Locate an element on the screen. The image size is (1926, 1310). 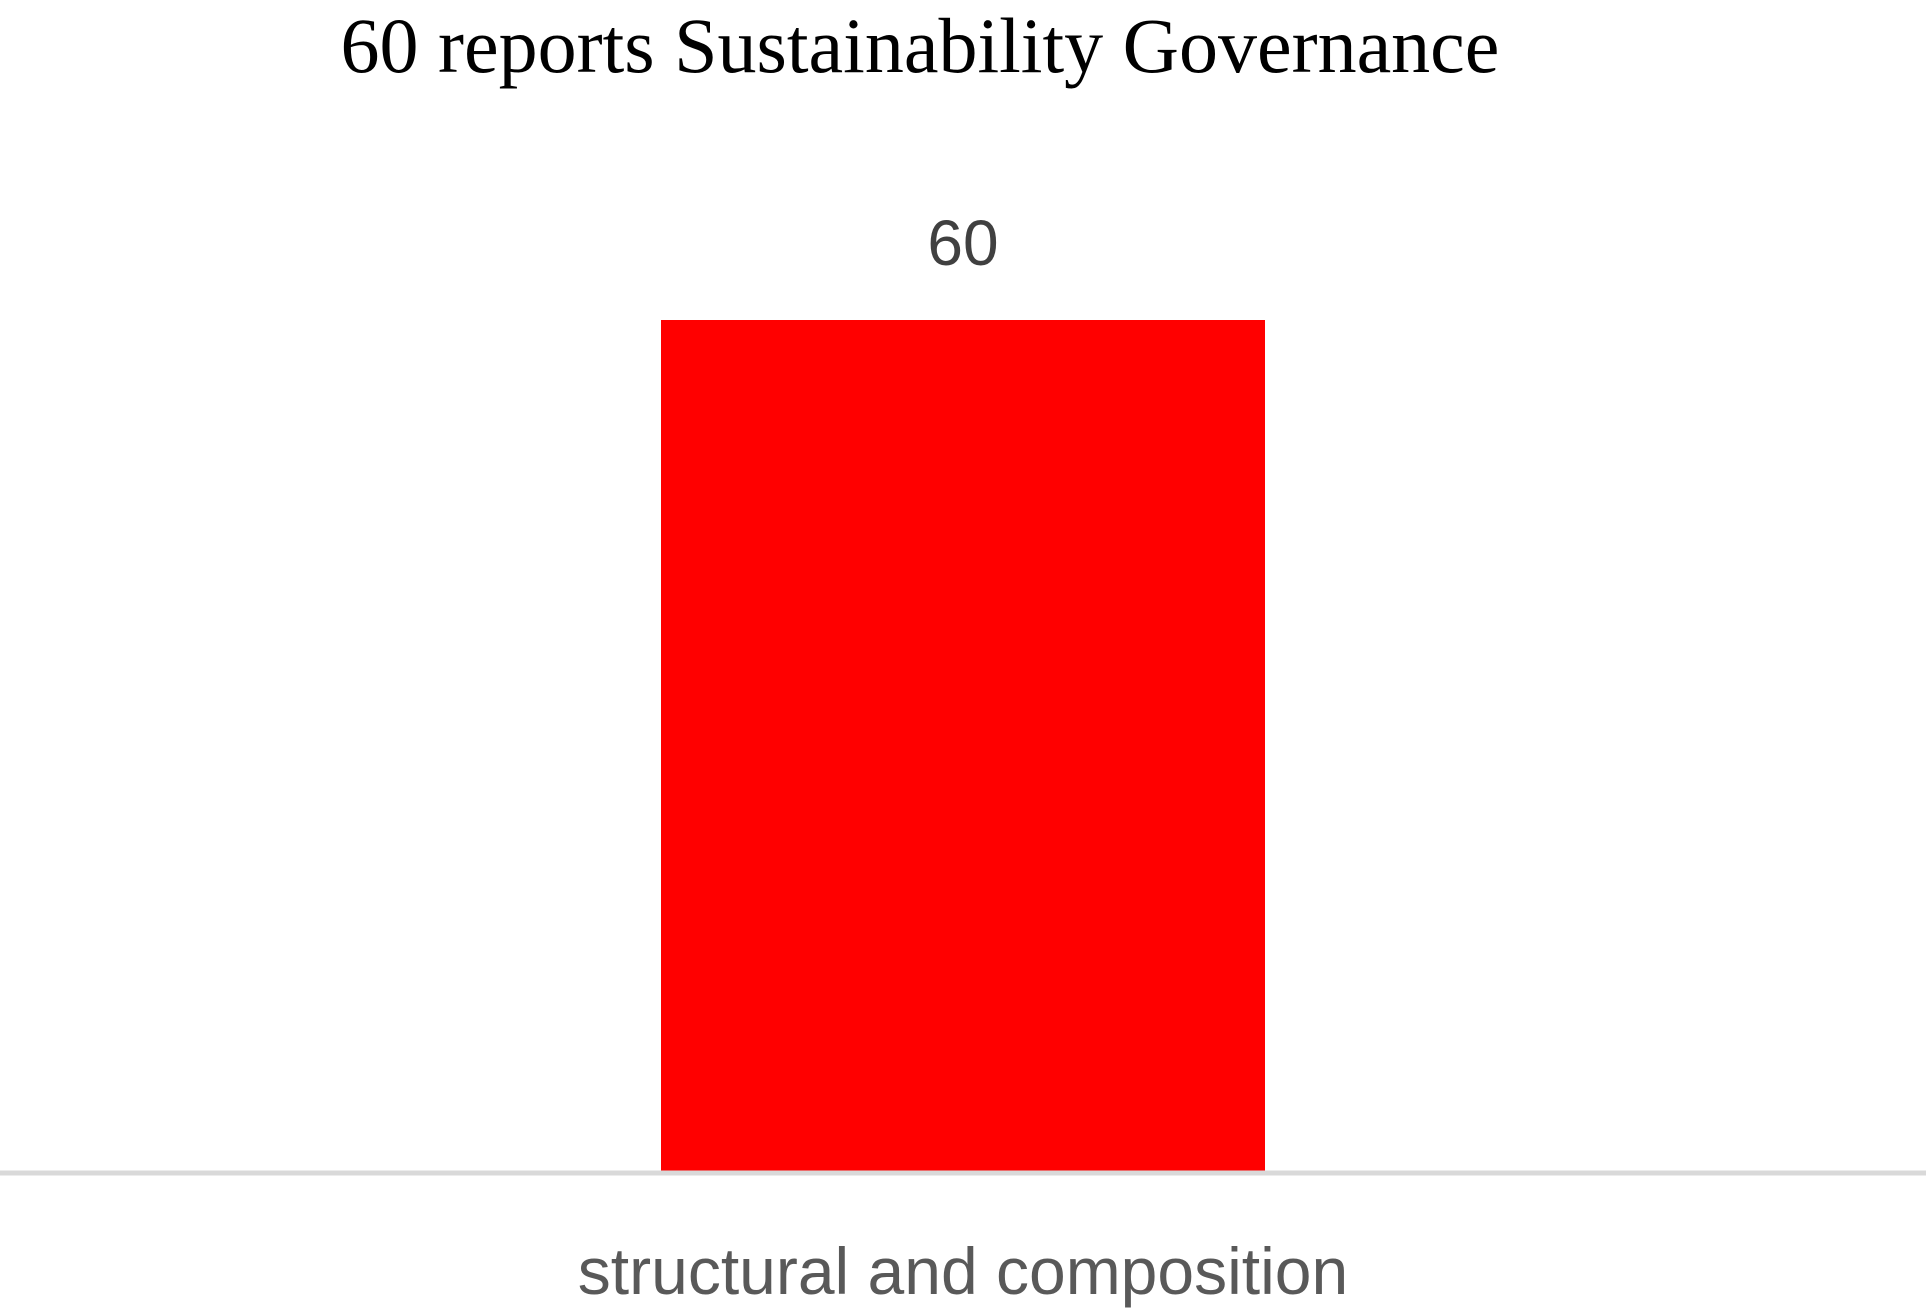
data-label: 60 is located at coordinates (962, 243).